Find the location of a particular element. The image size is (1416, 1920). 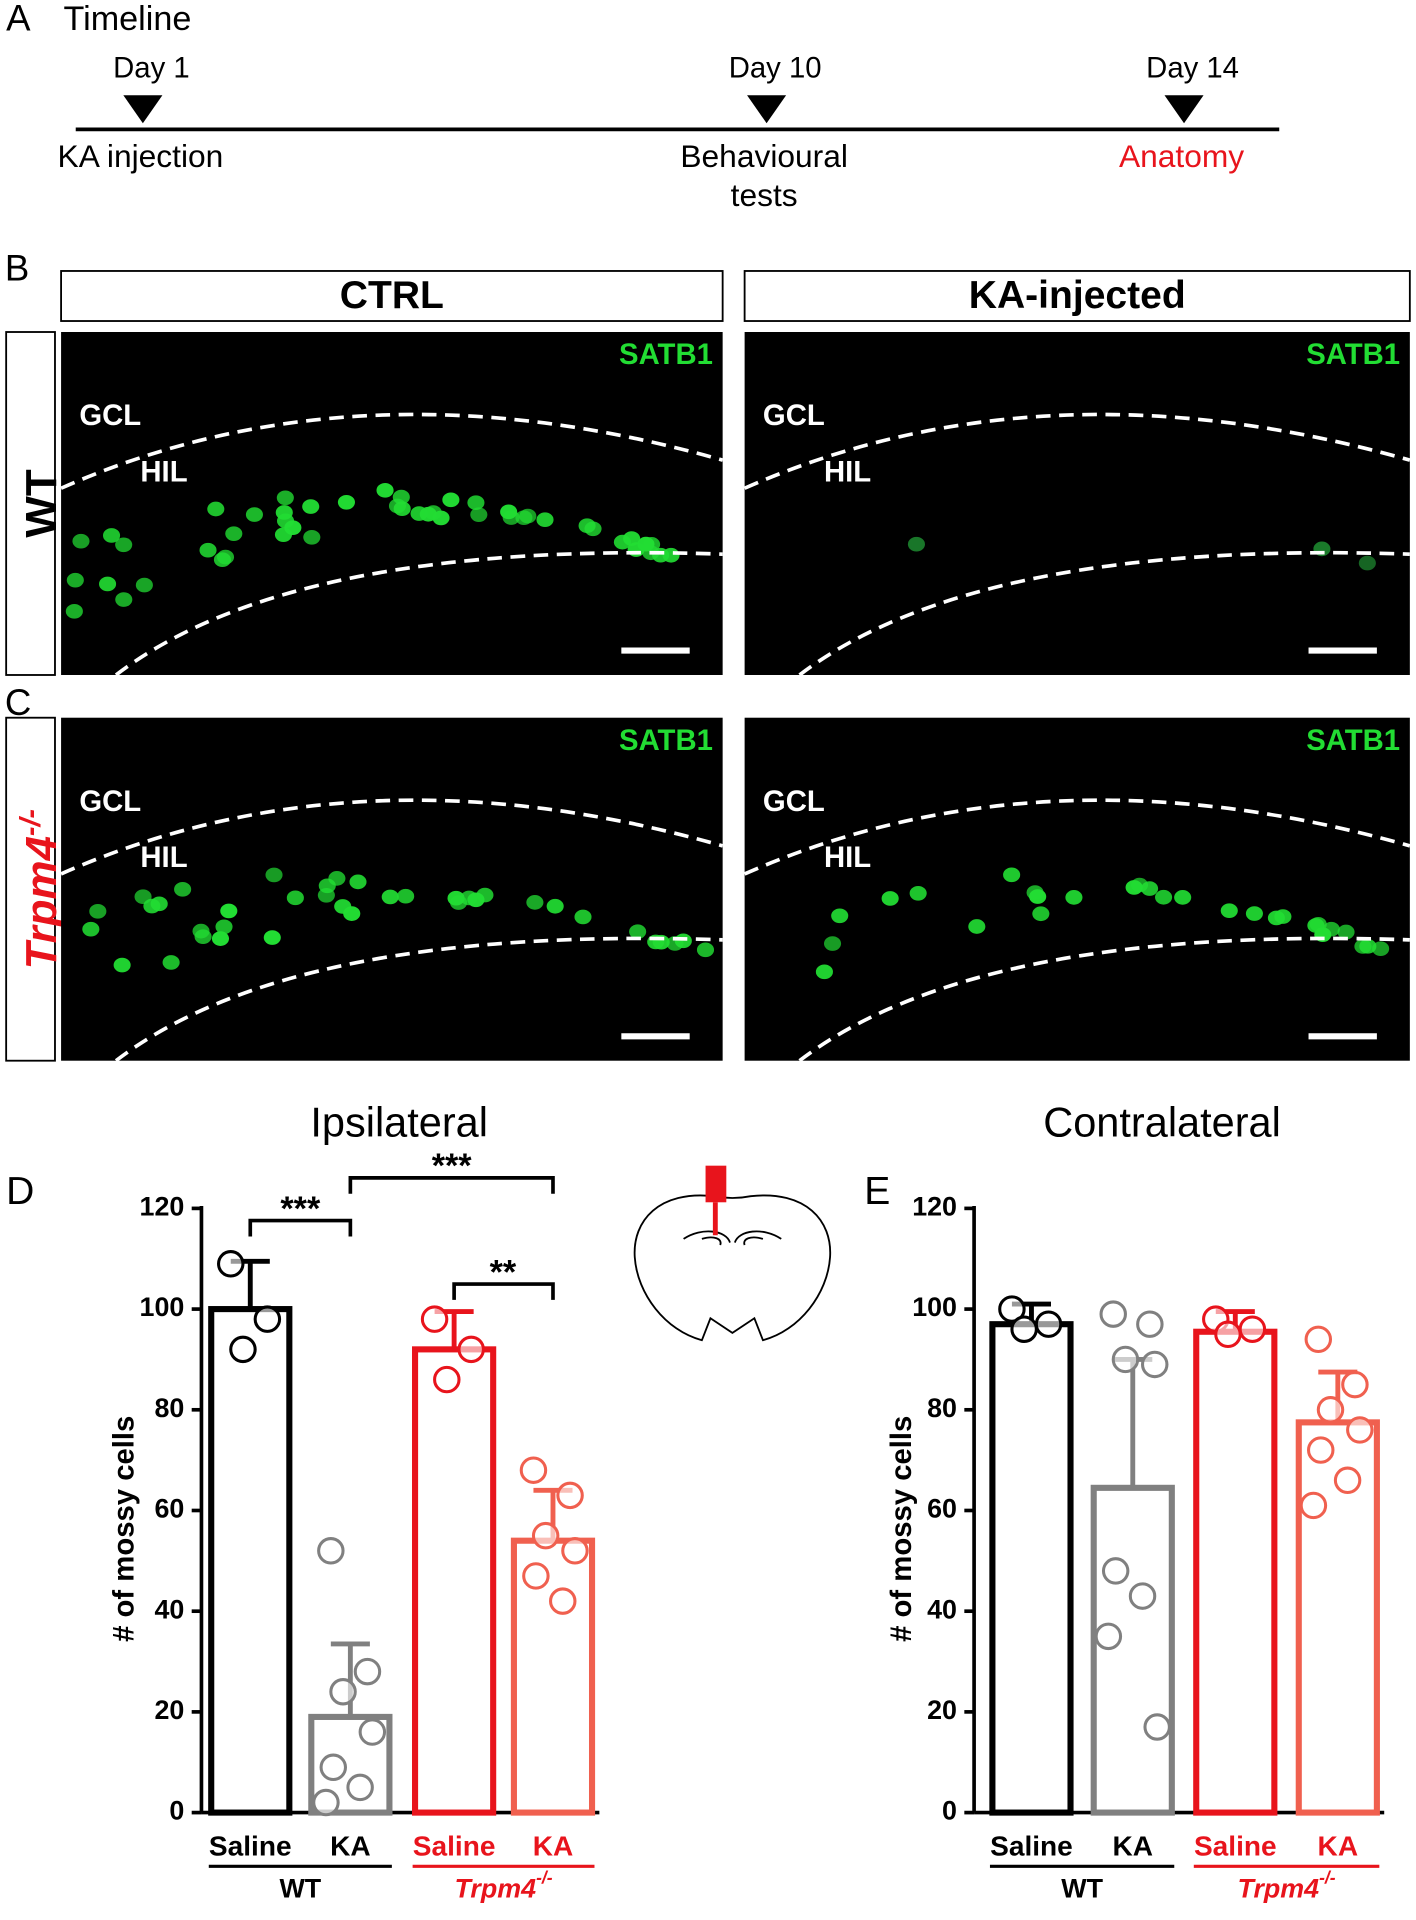

event-label: tests is located at coordinates (764, 195).